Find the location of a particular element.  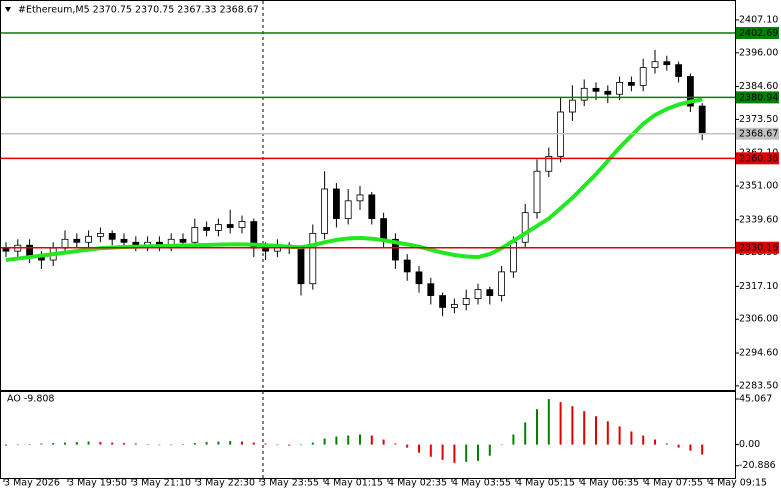

y-tick-label: -20.886 is located at coordinates (757, 465).